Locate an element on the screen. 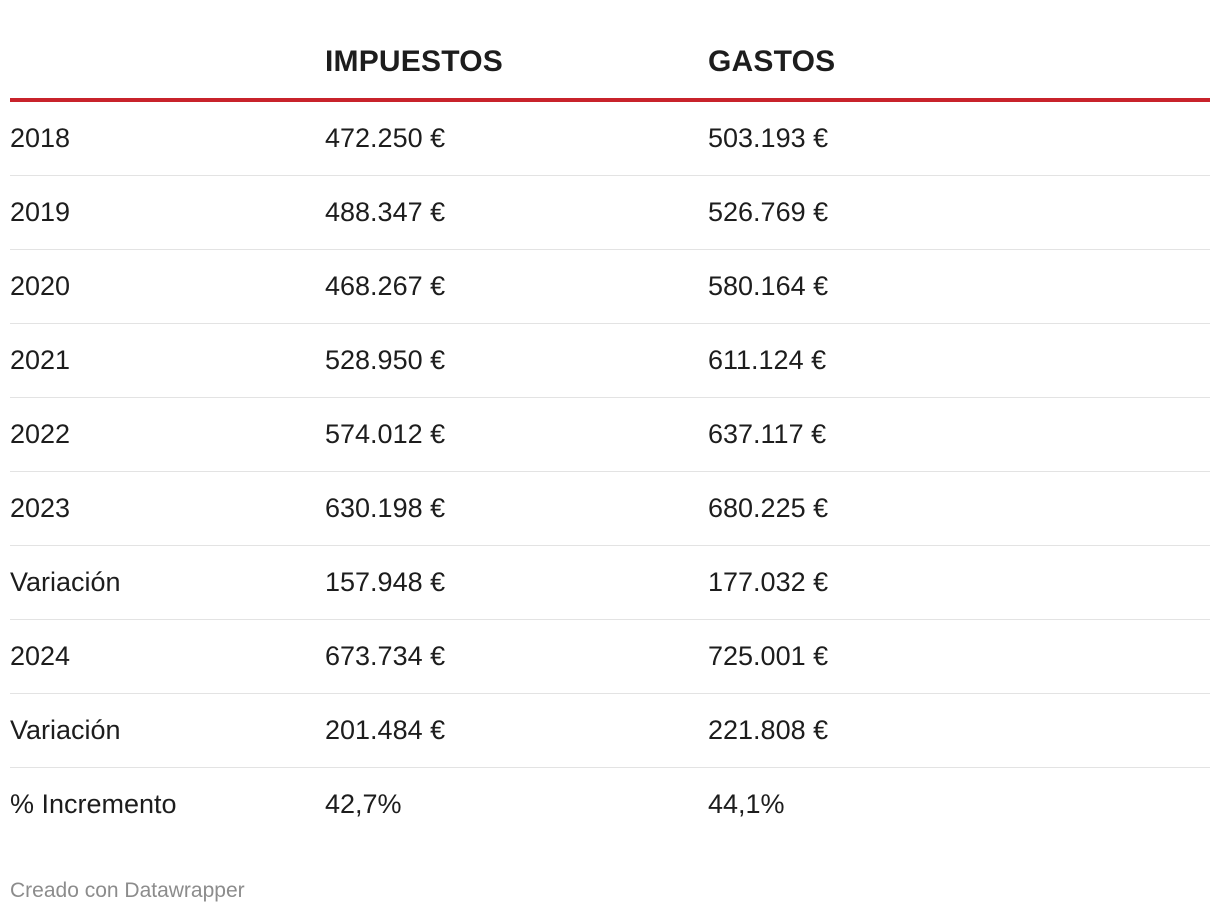  impuestos-value: 673.734 € is located at coordinates (516, 656).